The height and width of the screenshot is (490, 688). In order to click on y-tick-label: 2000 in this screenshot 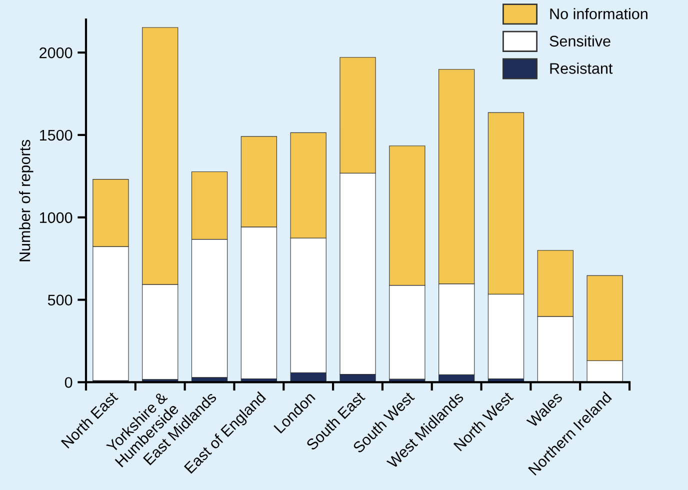, I will do `click(56, 52)`.